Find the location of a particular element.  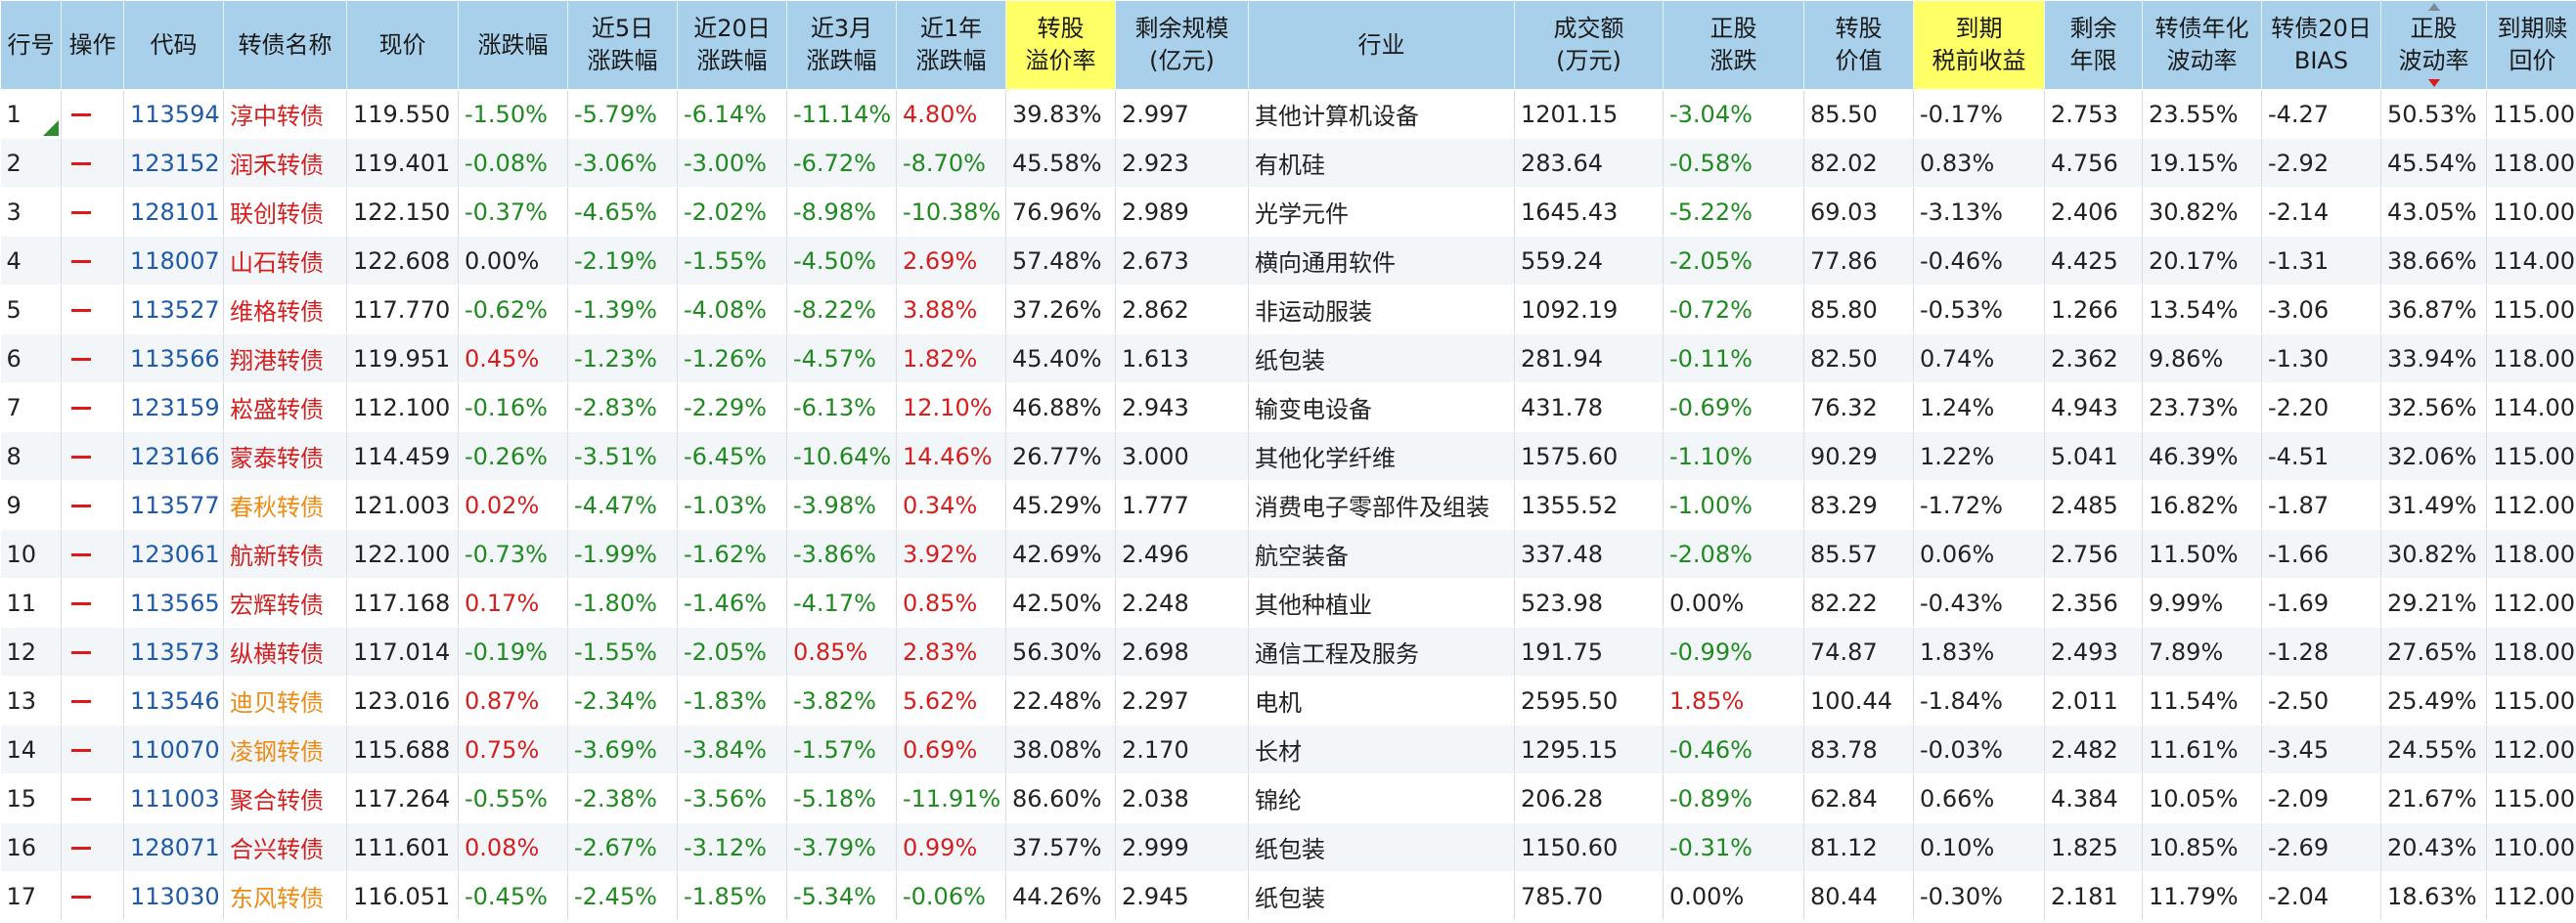

bond-code: 113577 is located at coordinates (175, 505).